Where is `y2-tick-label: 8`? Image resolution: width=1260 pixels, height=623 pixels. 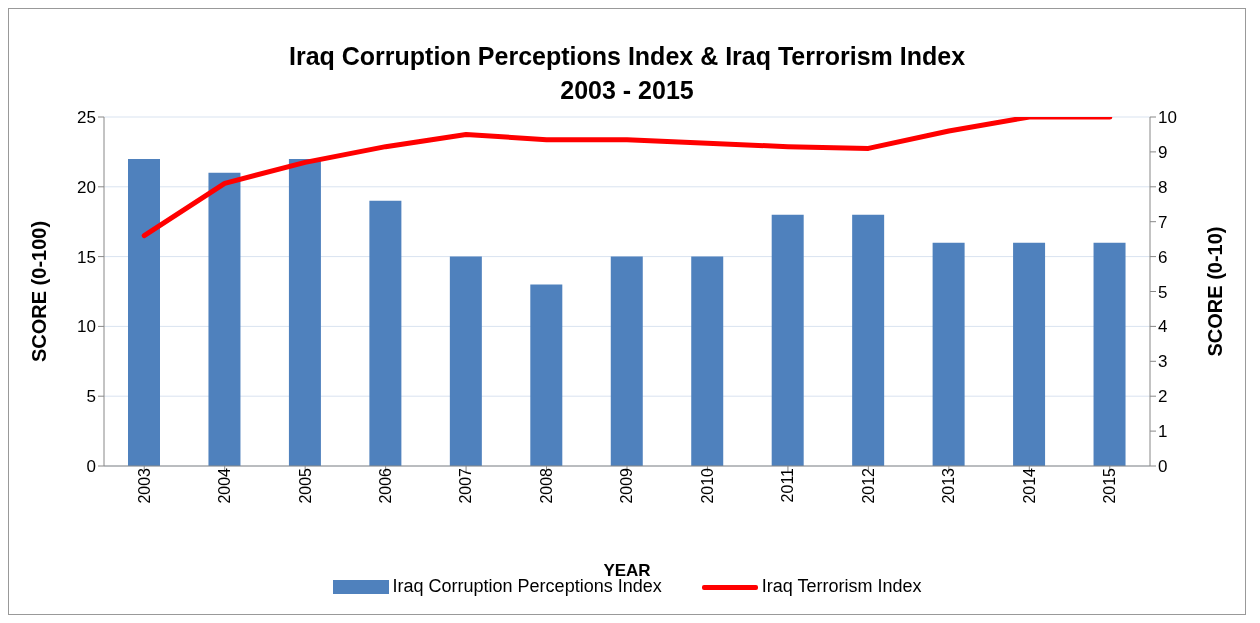
y2-tick-label: 8 is located at coordinates (1163, 187).